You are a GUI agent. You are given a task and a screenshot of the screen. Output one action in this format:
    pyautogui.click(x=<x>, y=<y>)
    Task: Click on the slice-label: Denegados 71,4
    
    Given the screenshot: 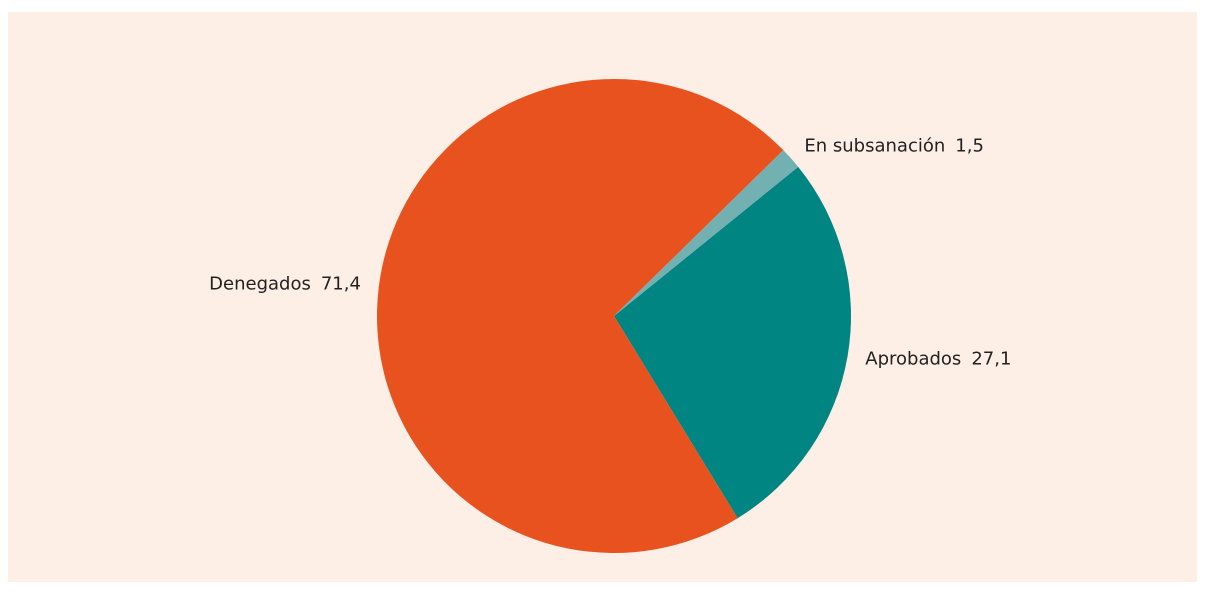 What is the action you would take?
    pyautogui.click(x=285, y=284)
    